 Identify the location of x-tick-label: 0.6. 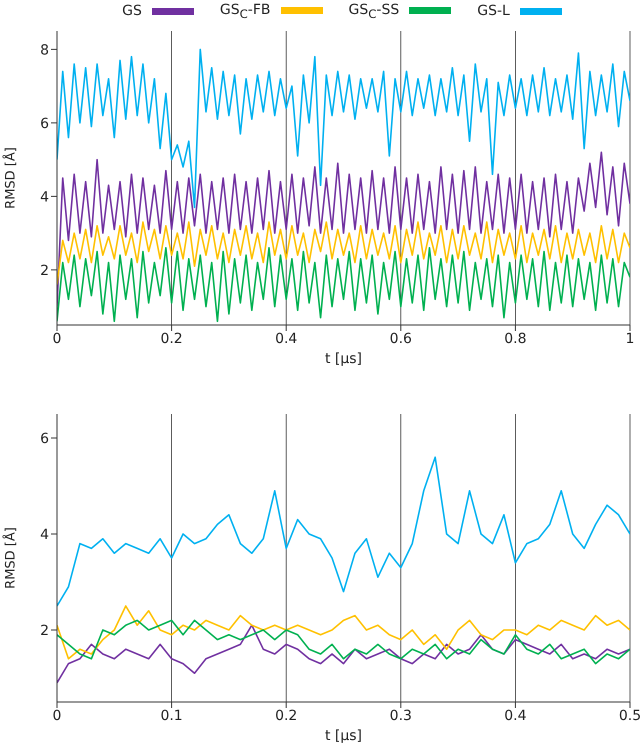
(401, 338).